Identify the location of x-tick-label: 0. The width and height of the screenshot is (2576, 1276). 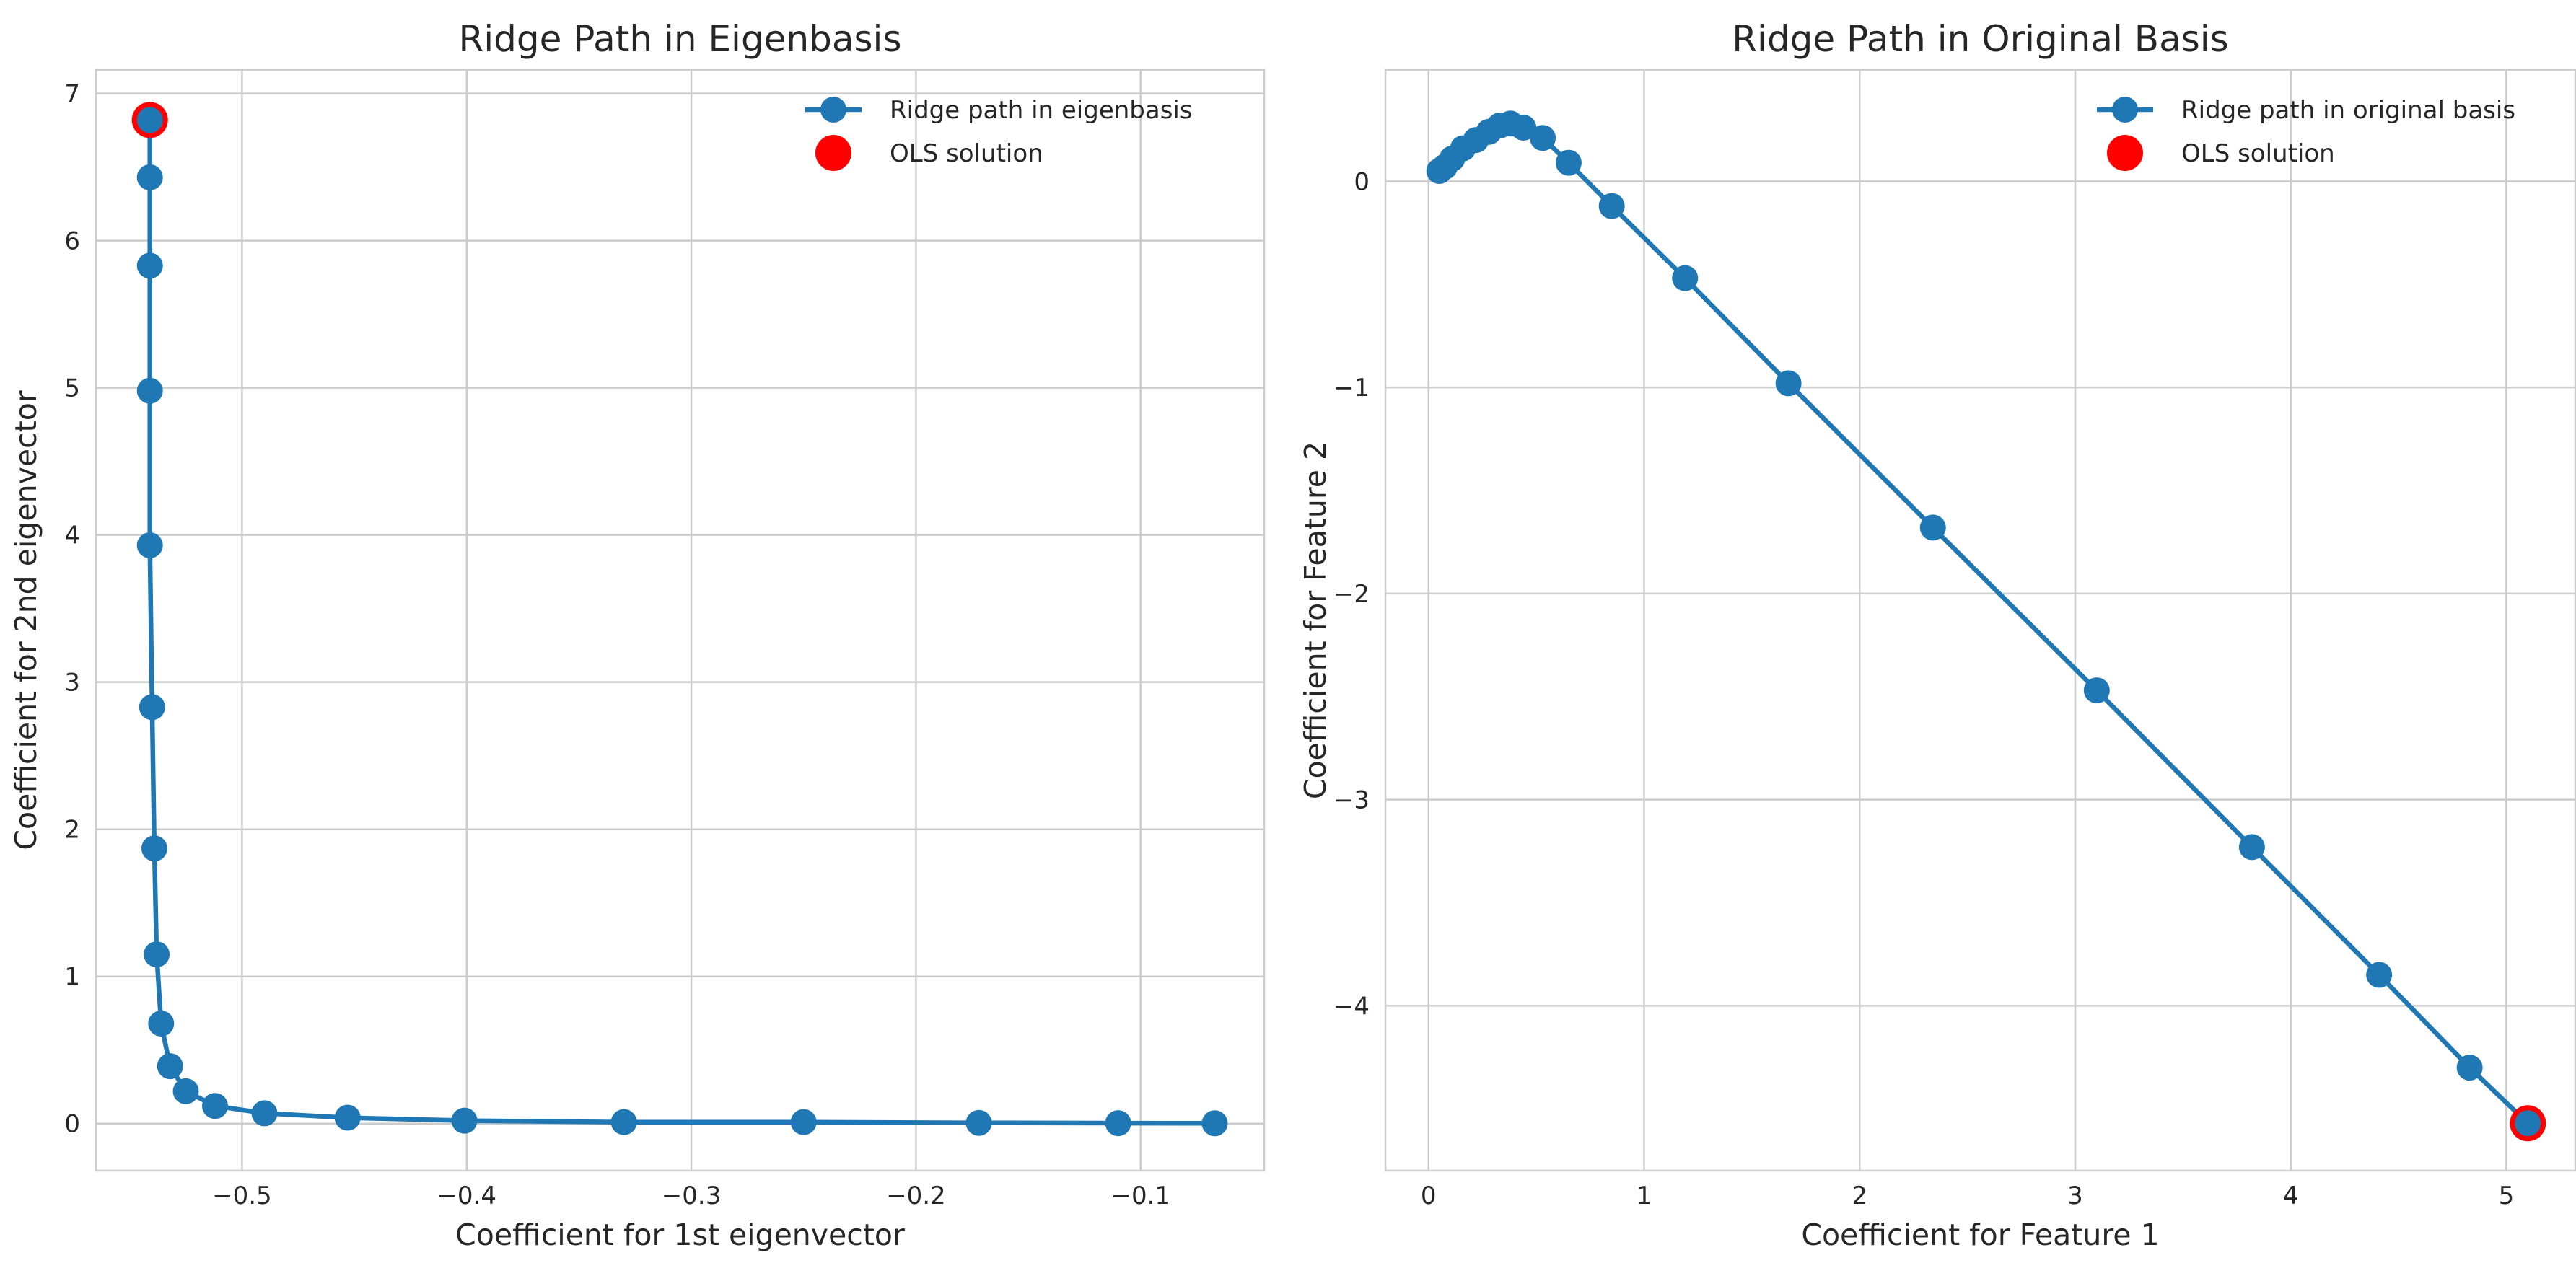
(1429, 1196).